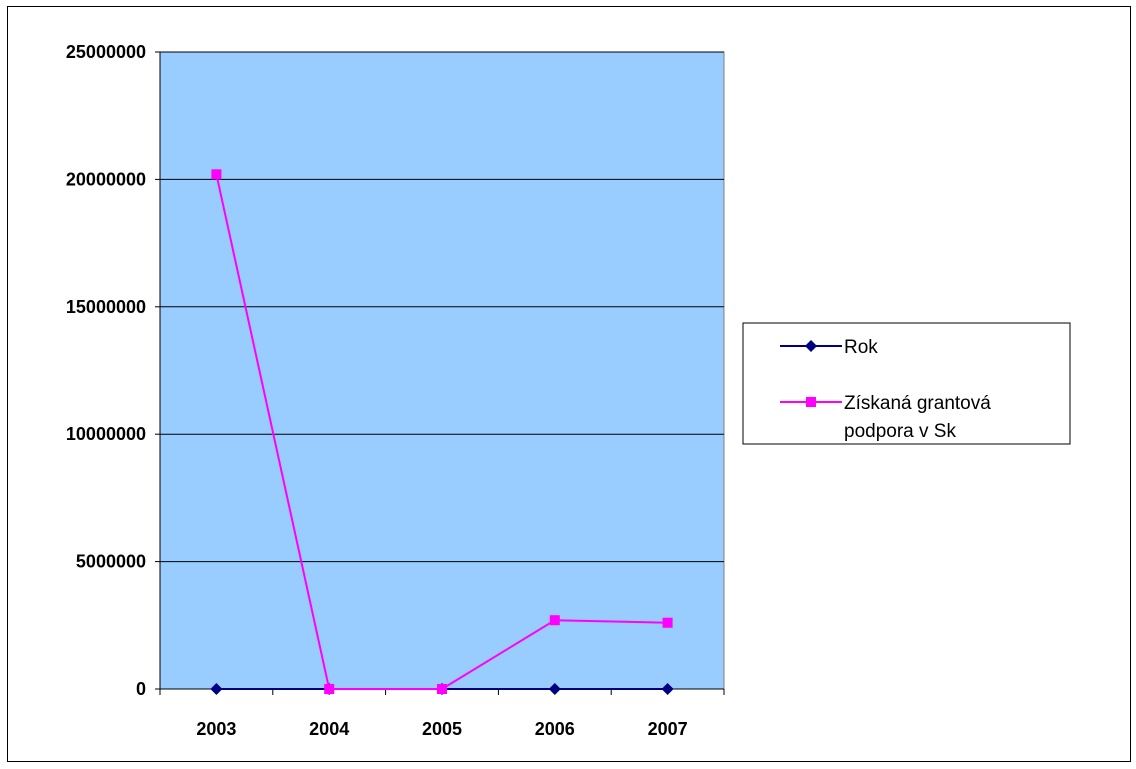 Image resolution: width=1136 pixels, height=769 pixels. What do you see at coordinates (811, 402) in the screenshot?
I see `legend-marker-grant` at bounding box center [811, 402].